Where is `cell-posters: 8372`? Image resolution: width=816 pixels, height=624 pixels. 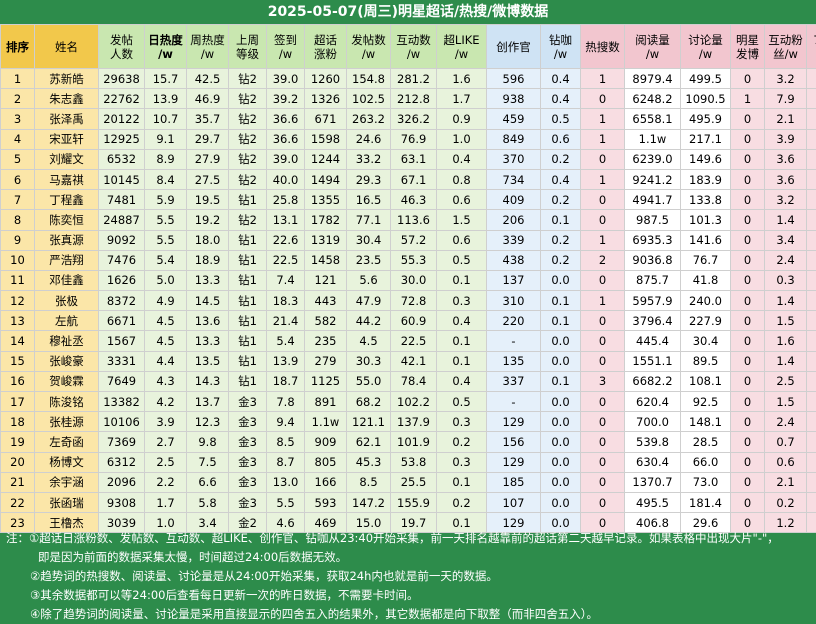
cell-posters: 8372 is located at coordinates (121, 301).